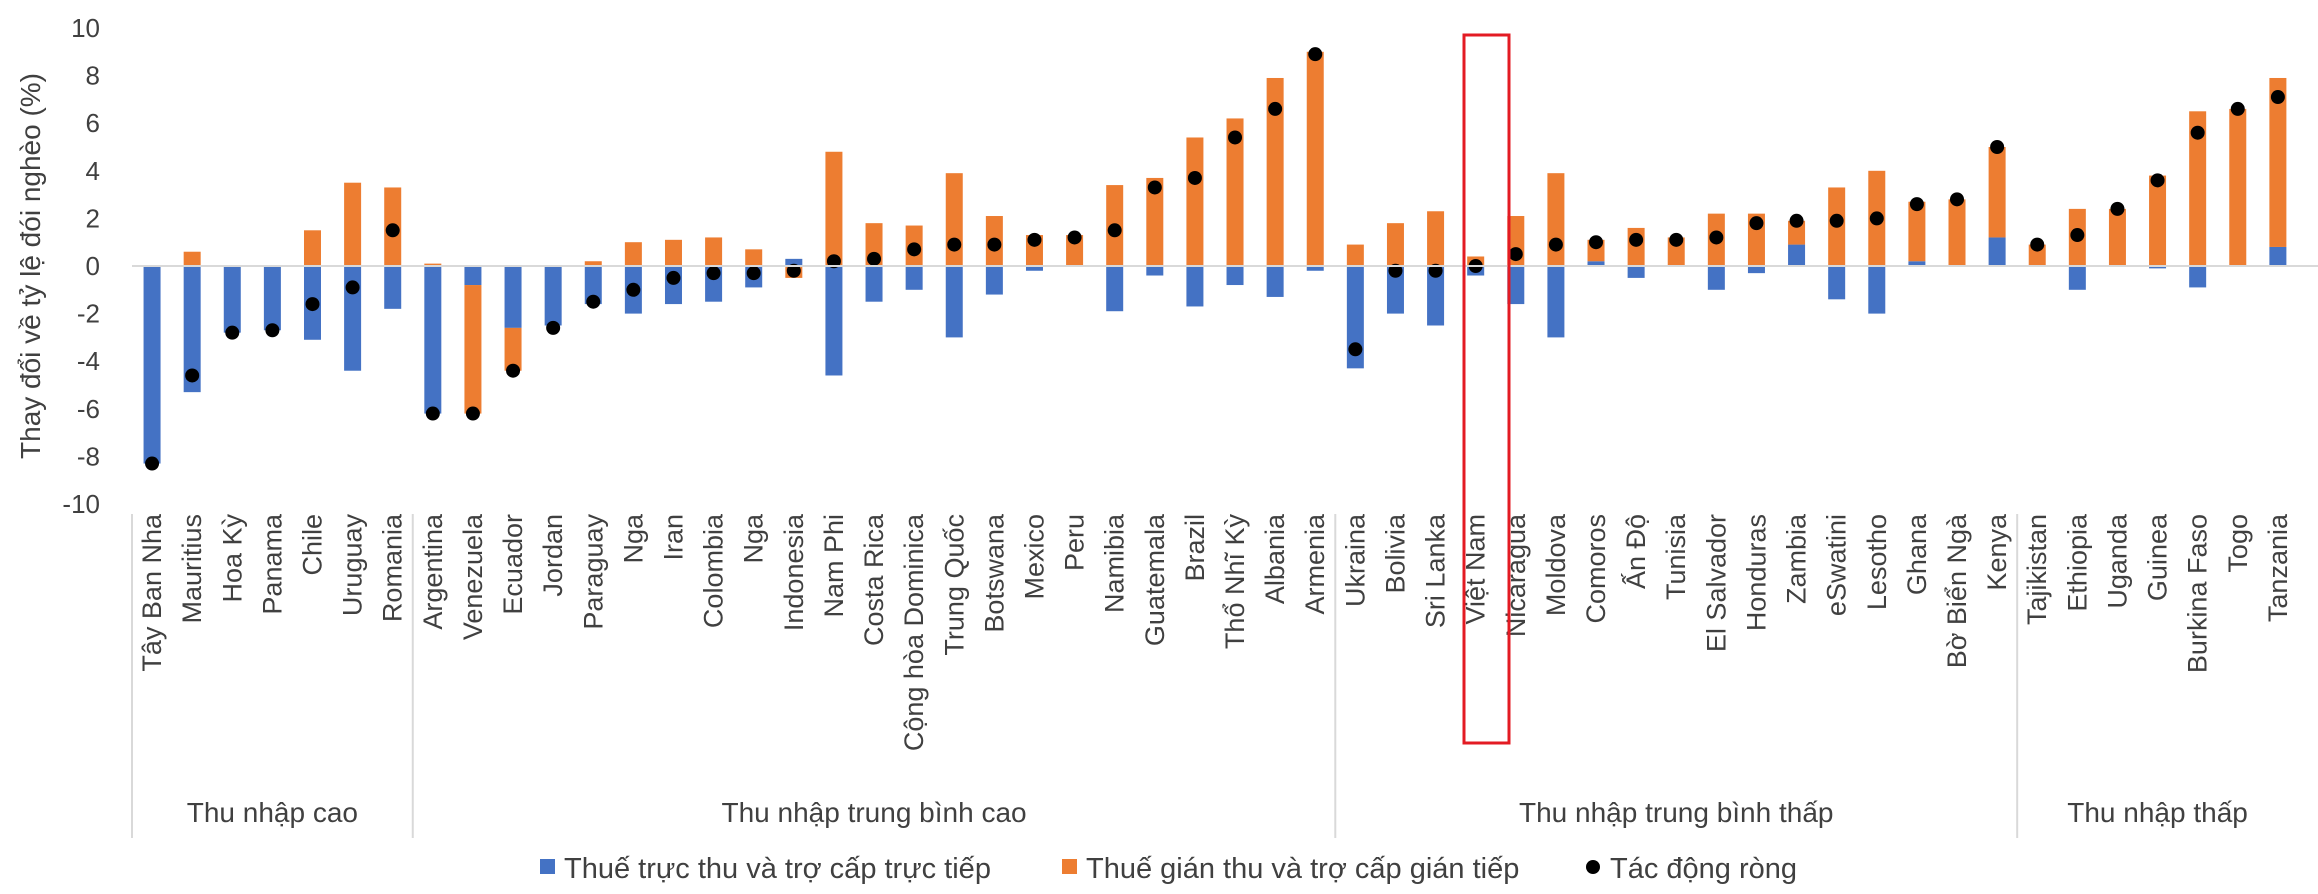  Describe the element at coordinates (2037, 569) in the screenshot. I see `category-label: Tajikistan` at that location.